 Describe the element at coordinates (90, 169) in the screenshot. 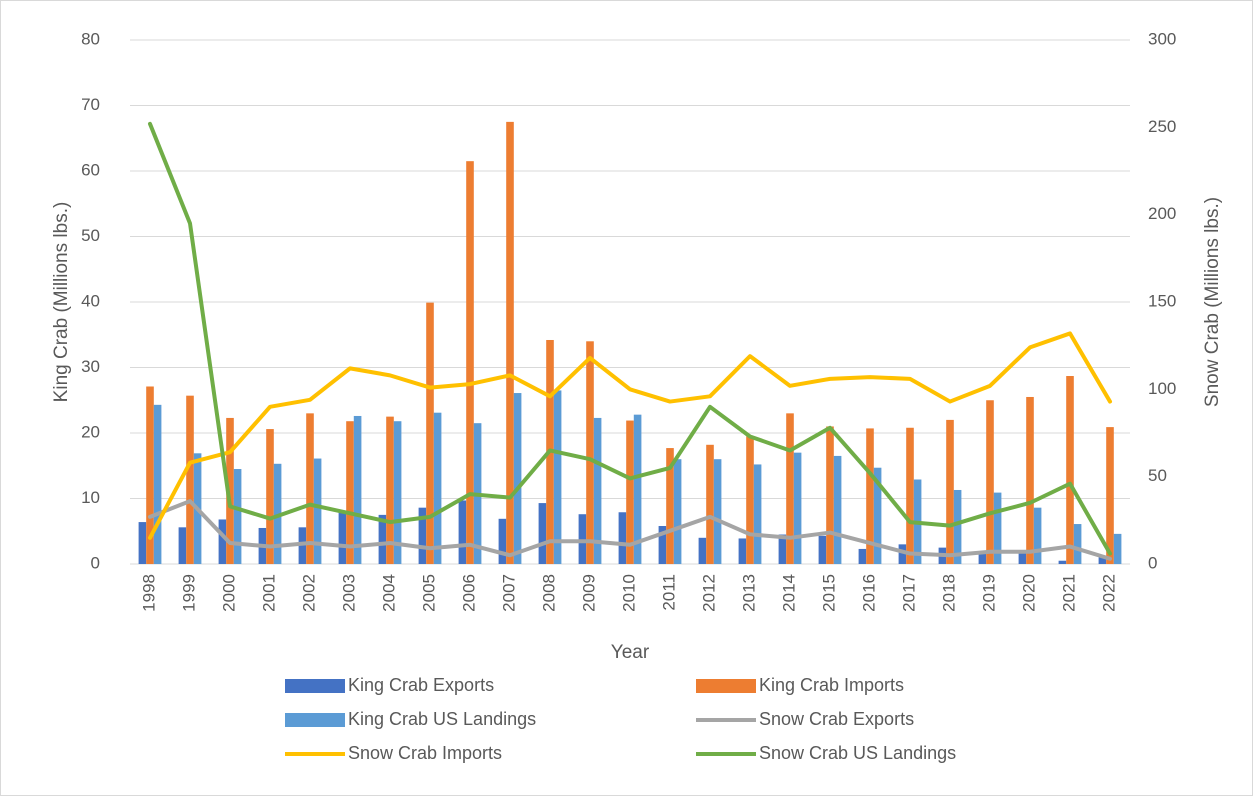

I see `y-tick-label: 60` at that location.